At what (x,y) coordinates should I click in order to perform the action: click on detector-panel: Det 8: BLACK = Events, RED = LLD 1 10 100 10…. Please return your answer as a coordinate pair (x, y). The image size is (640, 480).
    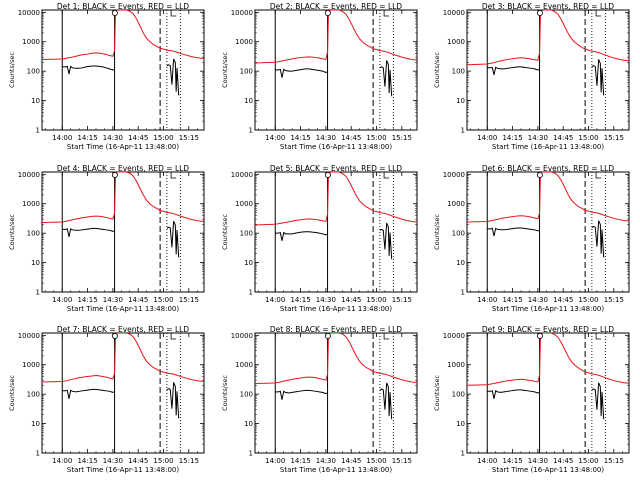
    Looking at the image, I should click on (319, 399).